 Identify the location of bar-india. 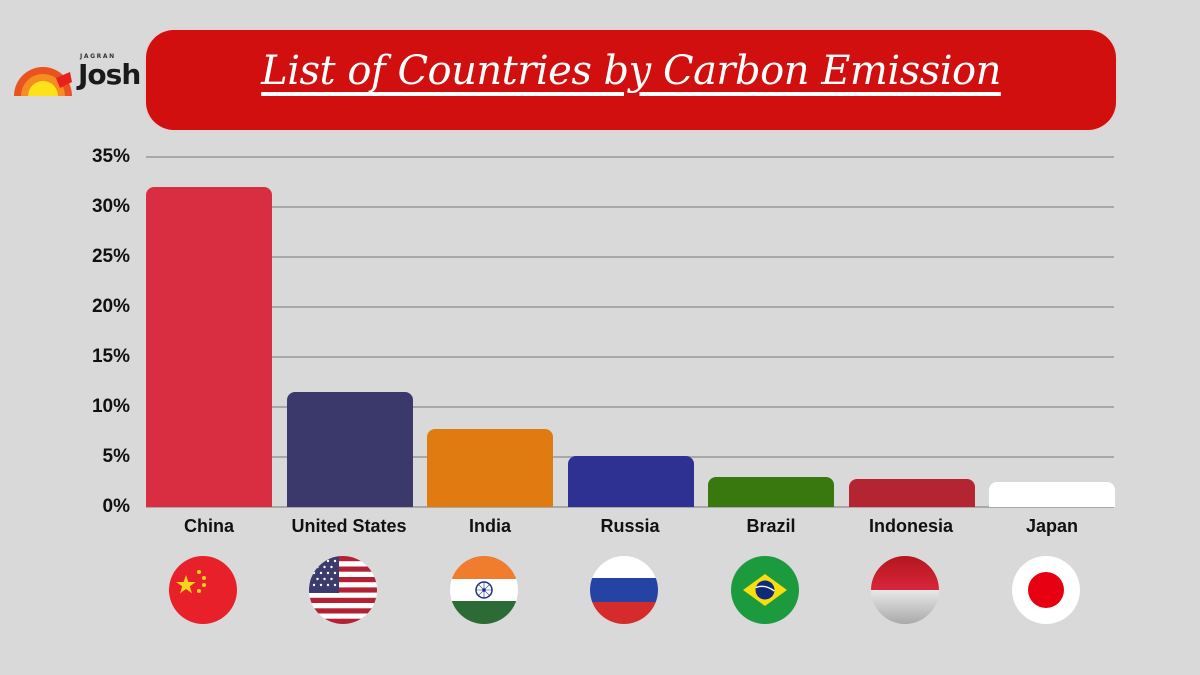
(490, 468).